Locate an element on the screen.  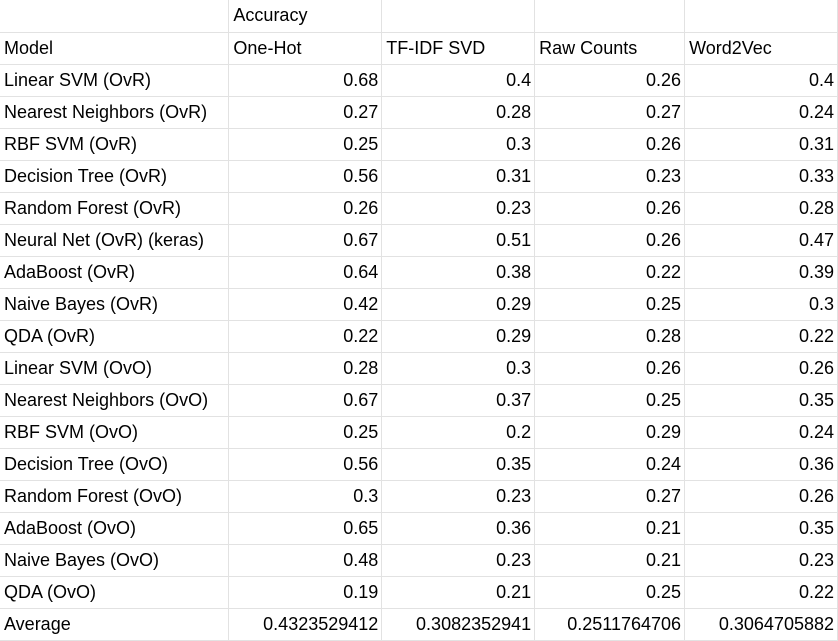
accuracy-cell: 0.4323529412 is located at coordinates (305, 624).